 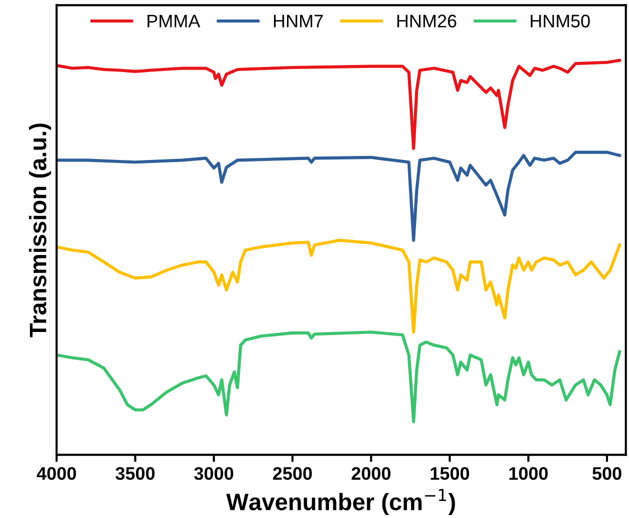 What do you see at coordinates (450, 473) in the screenshot?
I see `x-tick-label: 1500` at bounding box center [450, 473].